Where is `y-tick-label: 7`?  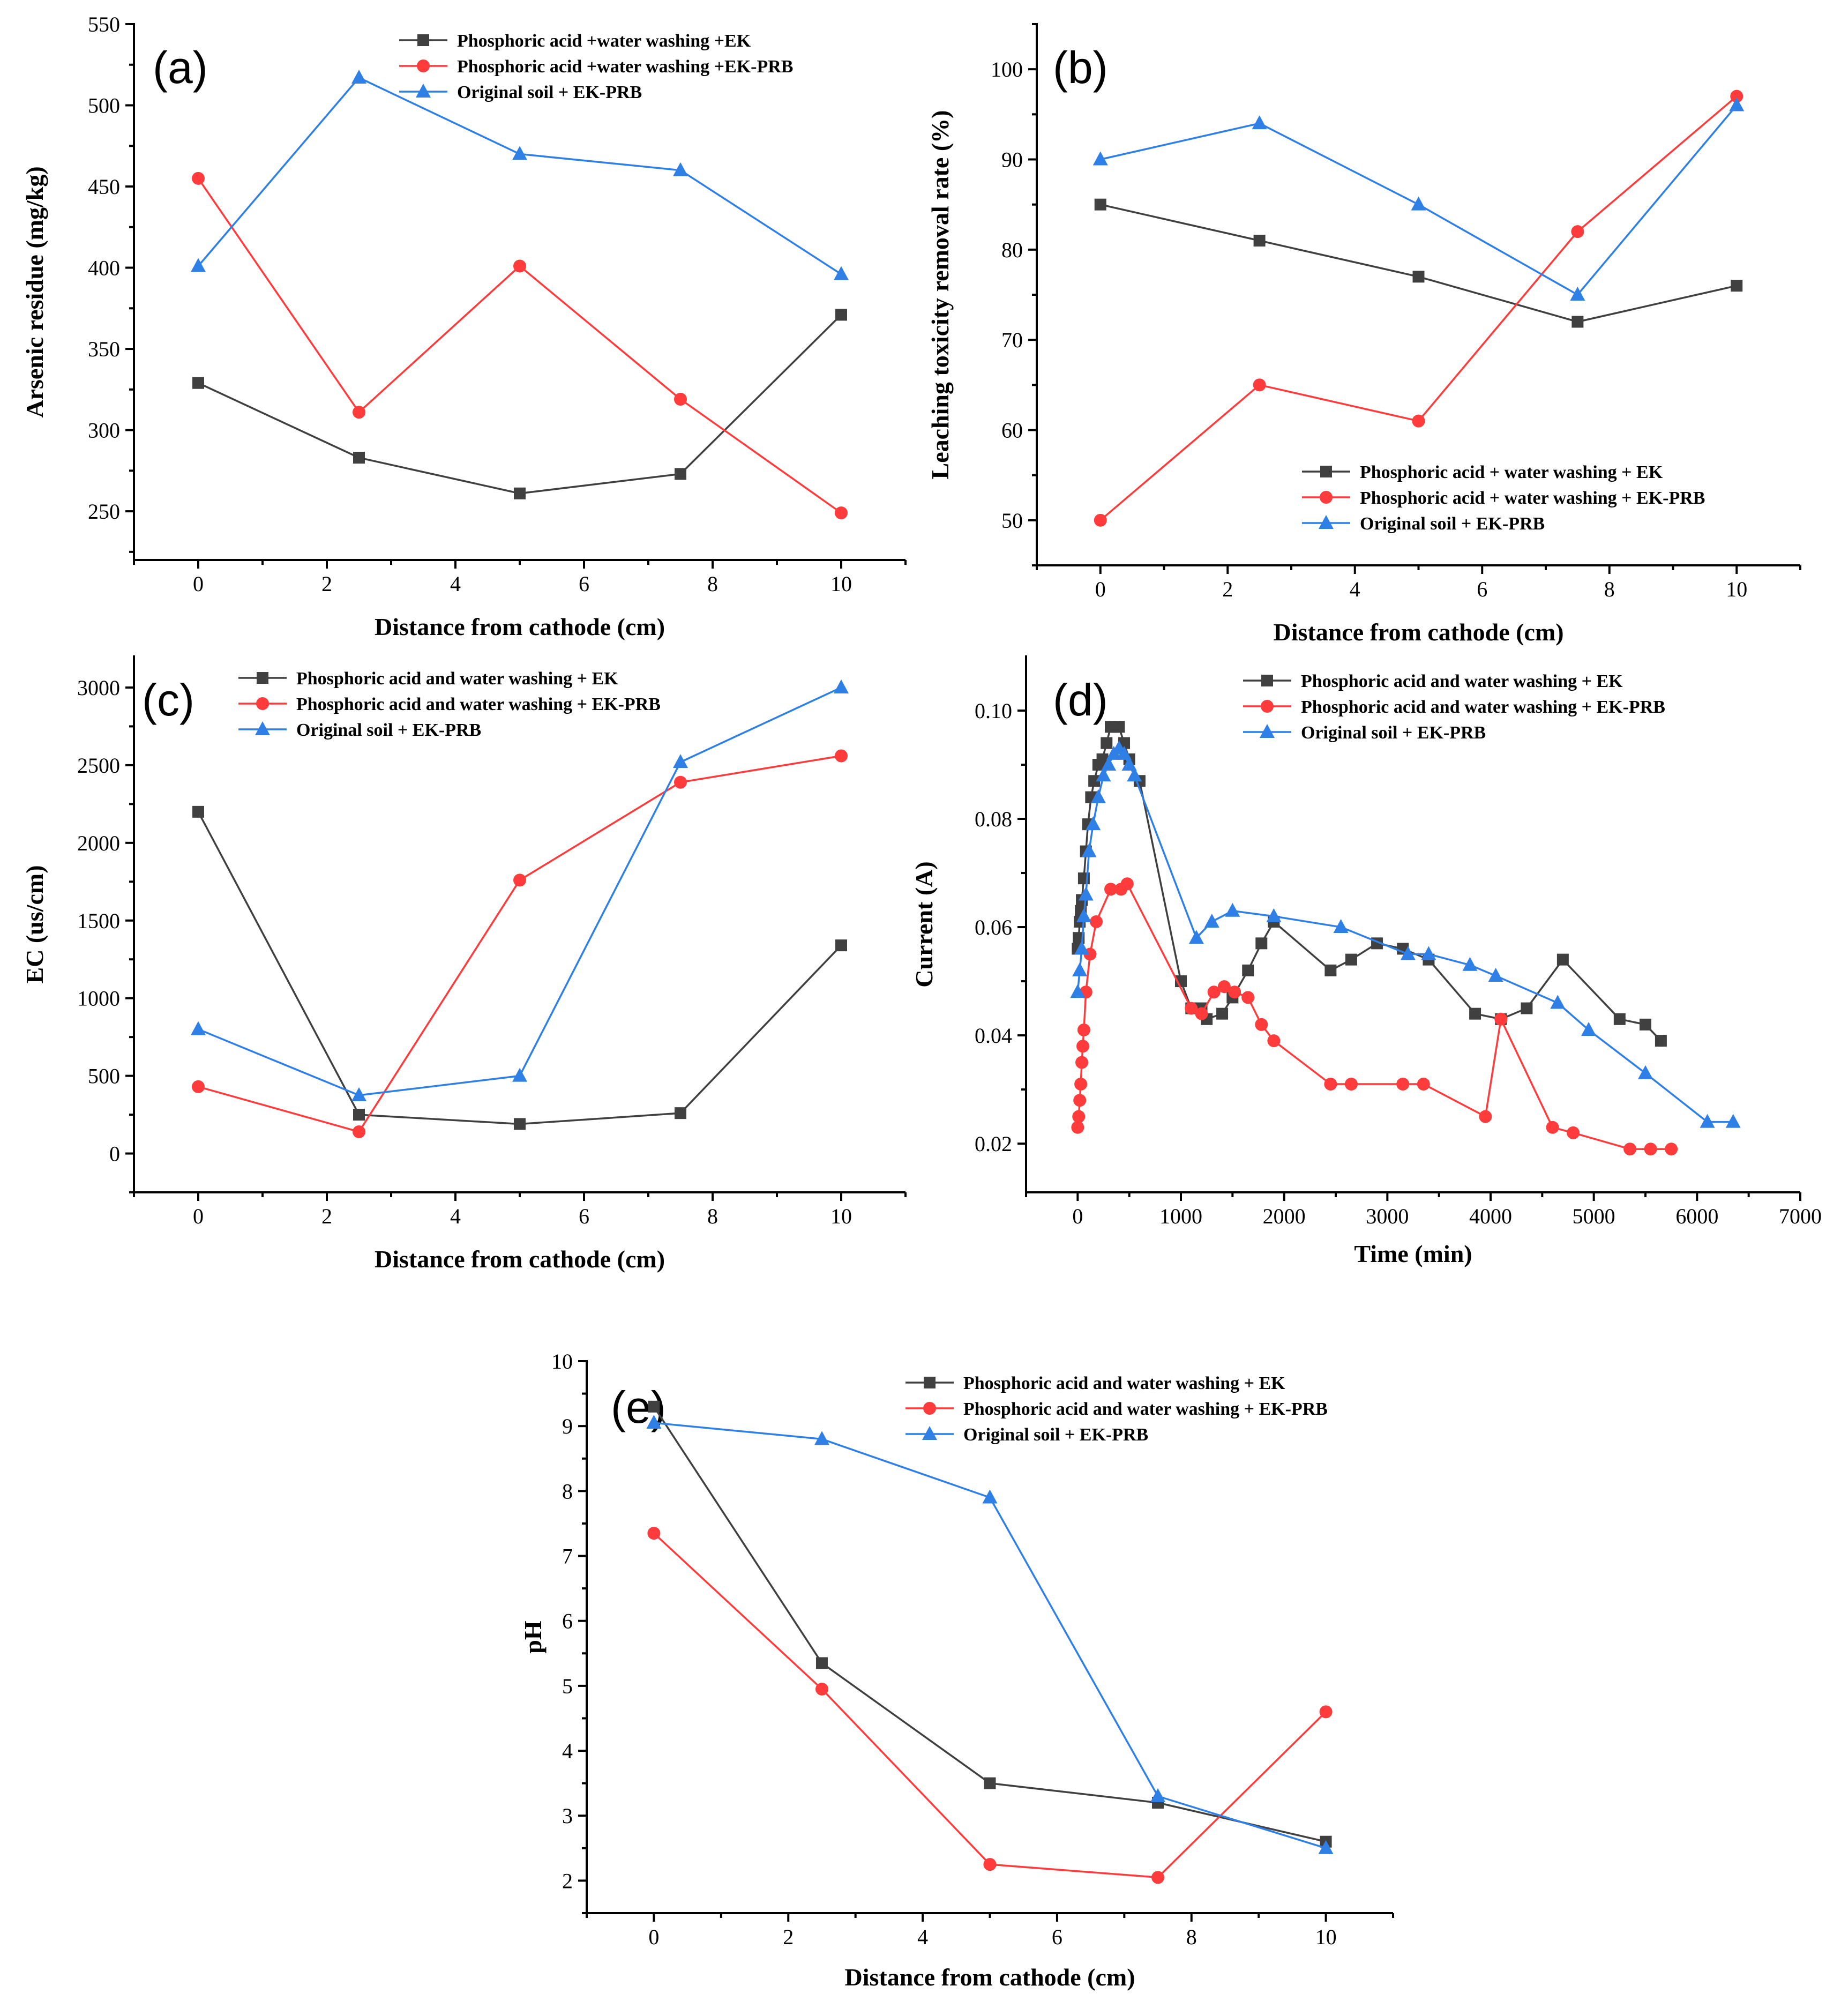
y-tick-label: 7 is located at coordinates (568, 1556).